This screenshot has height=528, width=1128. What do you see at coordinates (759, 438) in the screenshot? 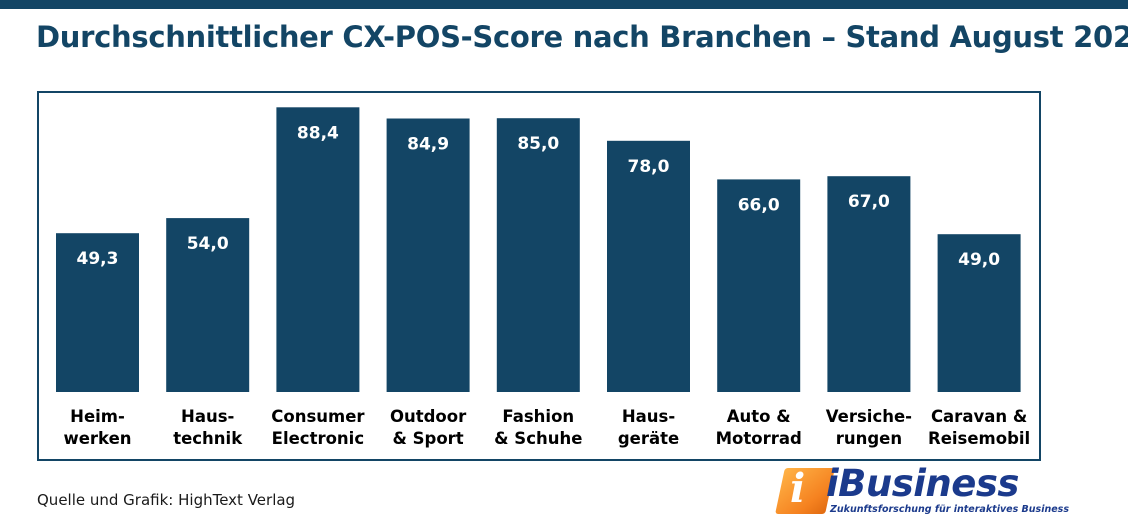
I see `category-label-6-line-1: Motorrad` at bounding box center [759, 438].